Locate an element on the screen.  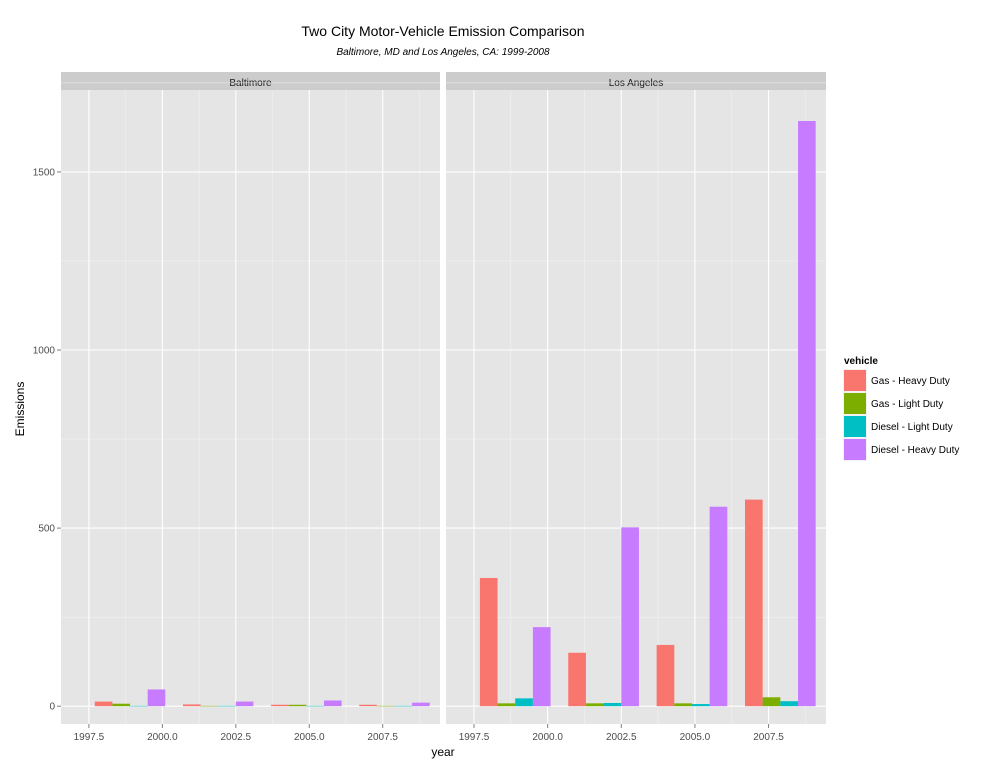
y-tick-label: 1000 is located at coordinates (44, 351).